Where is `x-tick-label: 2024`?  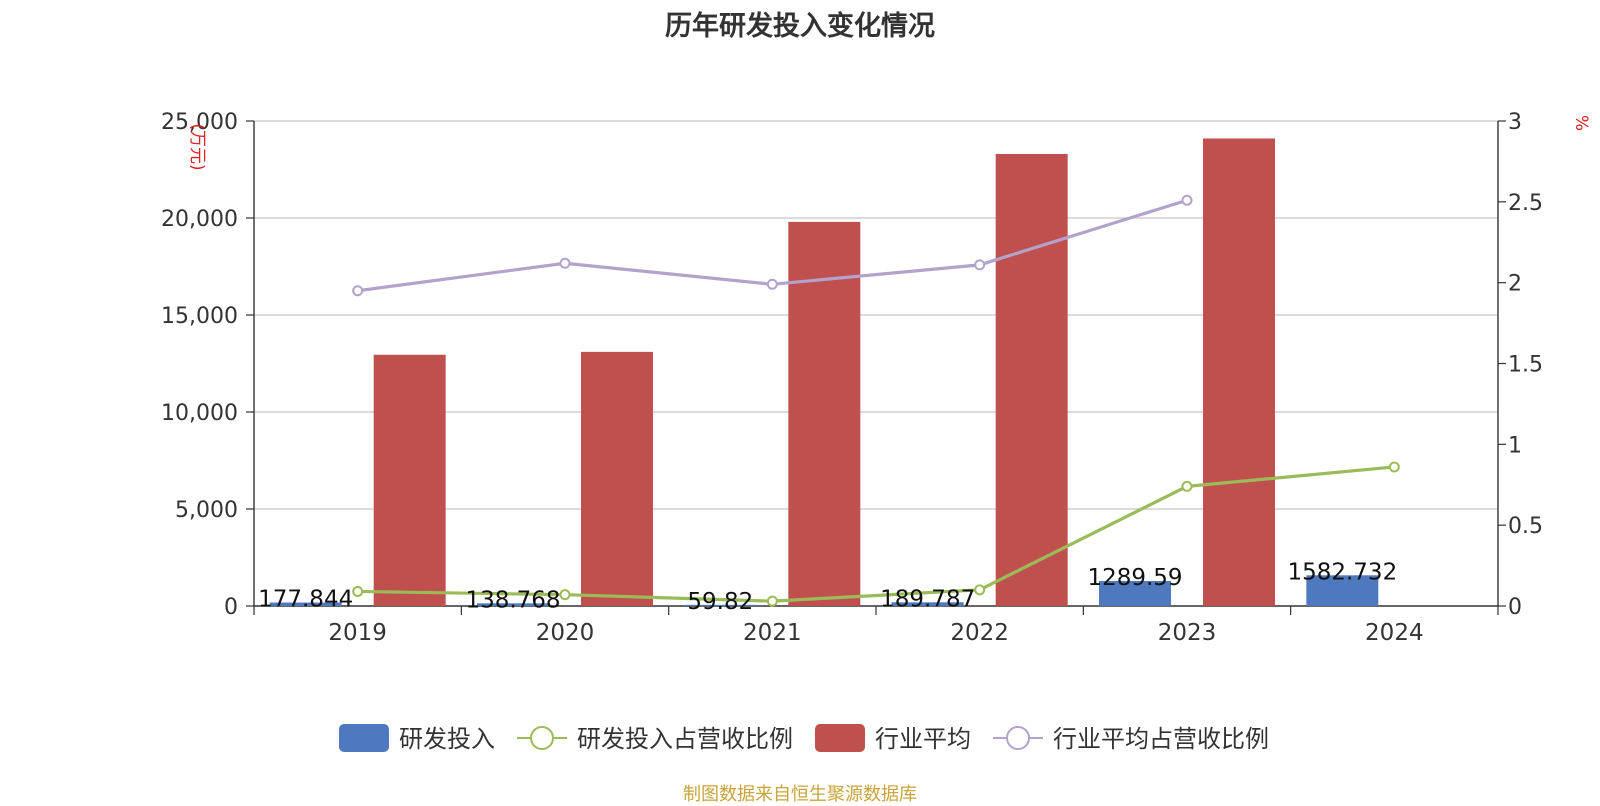 x-tick-label: 2024 is located at coordinates (1394, 633).